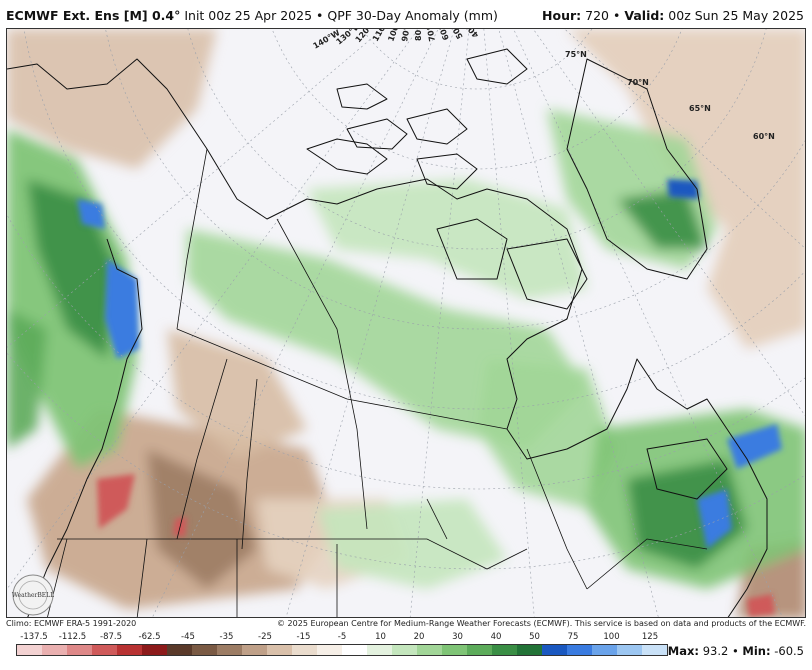 The image size is (812, 670). What do you see at coordinates (265, 637) in the screenshot?
I see `colorbar-tick-label: -25` at bounding box center [265, 637].